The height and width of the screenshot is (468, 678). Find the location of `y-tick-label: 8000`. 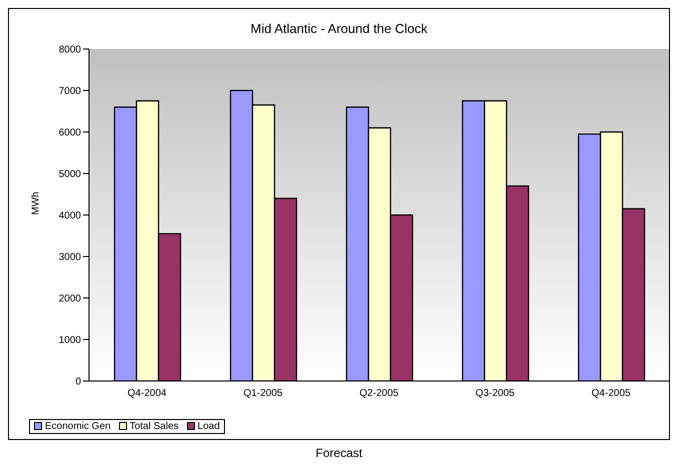

y-tick-label: 8000 is located at coordinates (70, 50).